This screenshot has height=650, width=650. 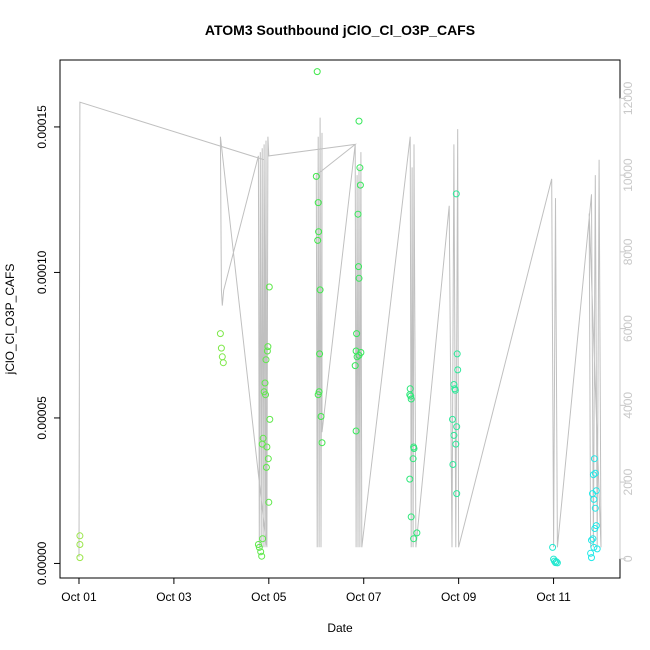 What do you see at coordinates (269, 597) in the screenshot?
I see `x-tick-label: Oct 05` at bounding box center [269, 597].